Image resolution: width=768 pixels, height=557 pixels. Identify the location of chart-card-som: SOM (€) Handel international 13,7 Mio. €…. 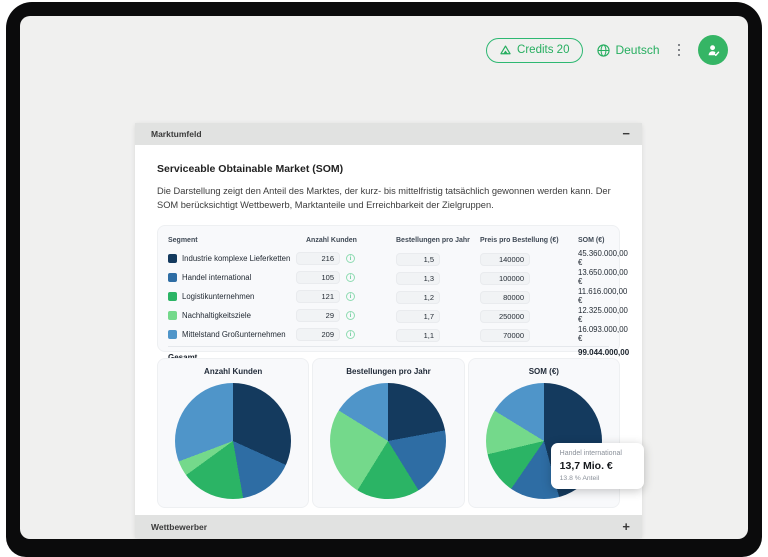
(555, 432).